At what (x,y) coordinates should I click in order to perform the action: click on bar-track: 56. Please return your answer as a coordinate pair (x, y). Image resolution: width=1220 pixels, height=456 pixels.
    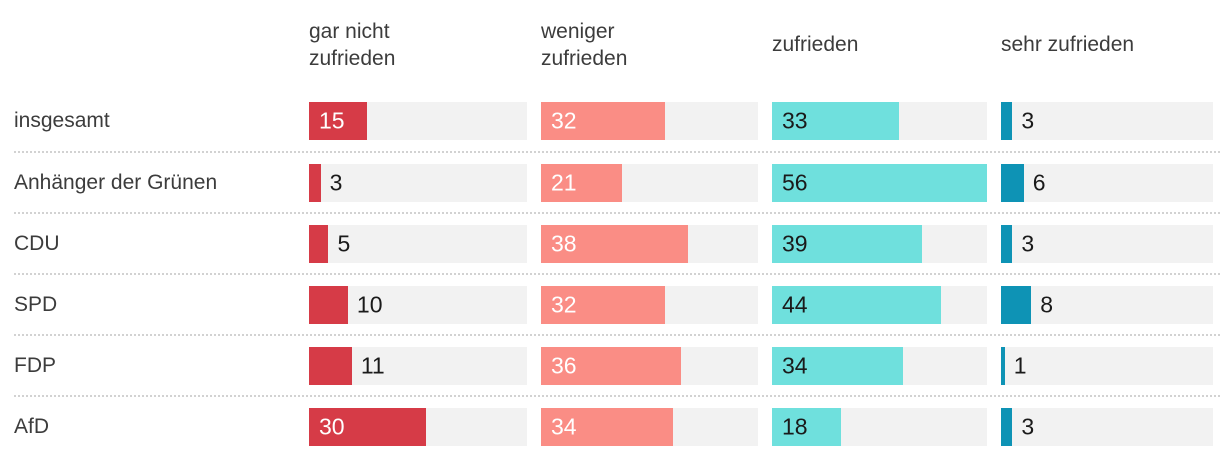
    Looking at the image, I should click on (879, 182).